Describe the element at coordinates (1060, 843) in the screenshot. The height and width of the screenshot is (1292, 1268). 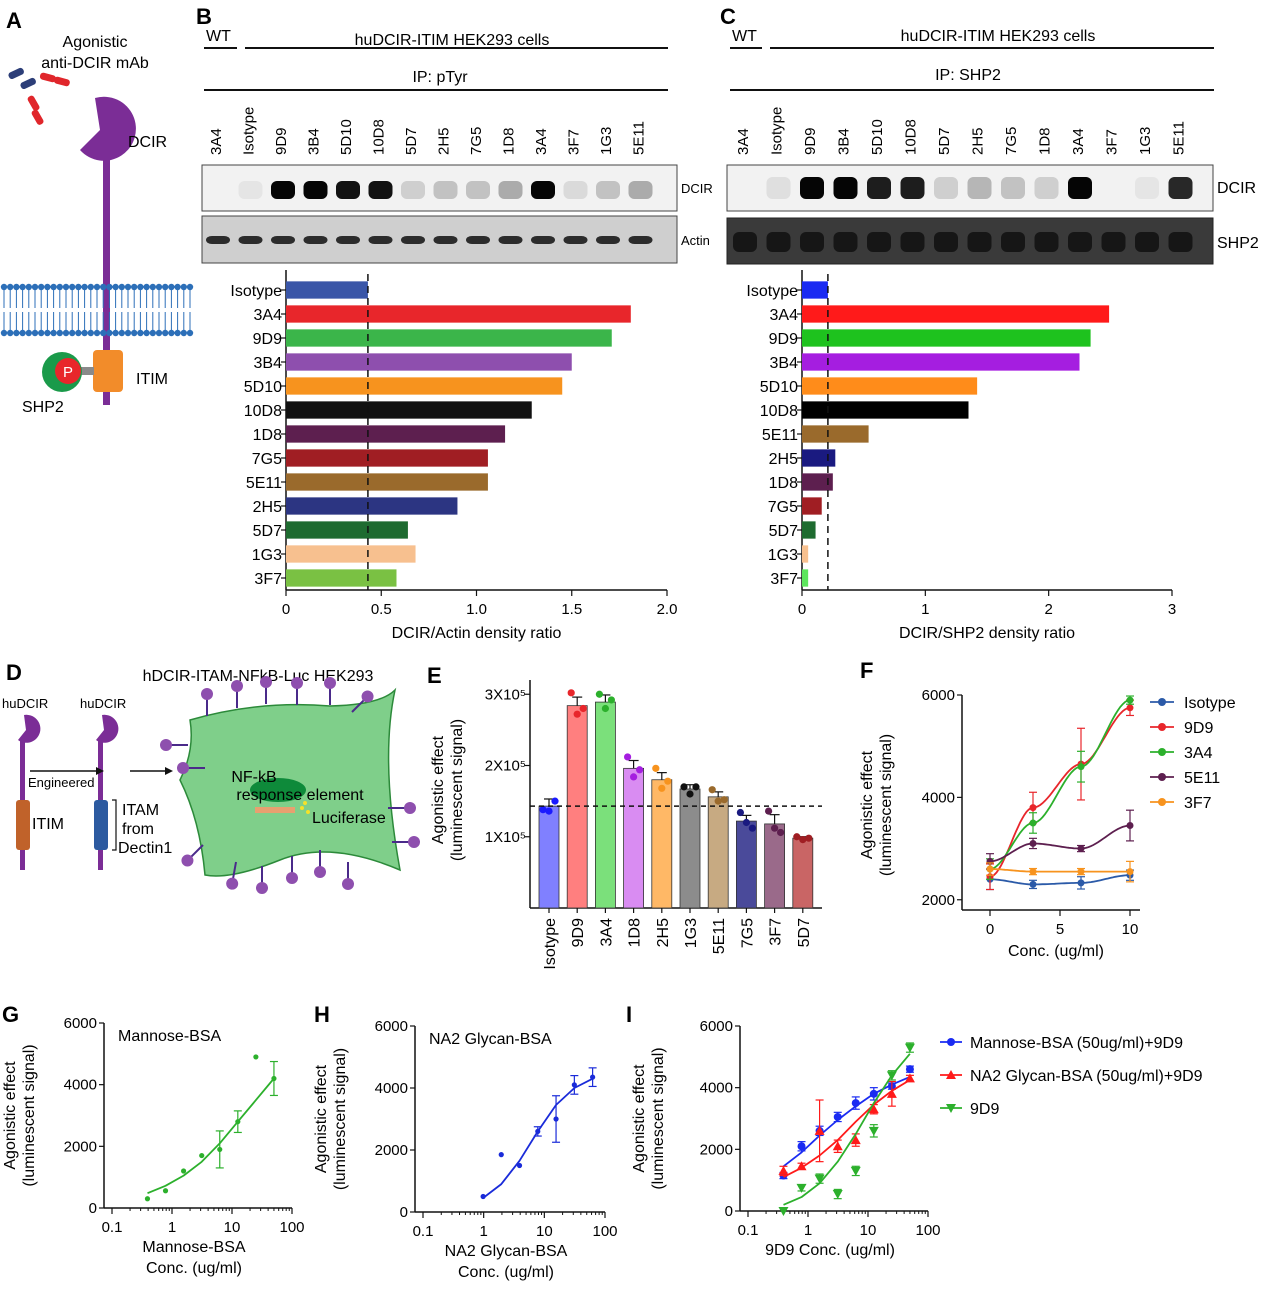
I see `series-line` at that location.